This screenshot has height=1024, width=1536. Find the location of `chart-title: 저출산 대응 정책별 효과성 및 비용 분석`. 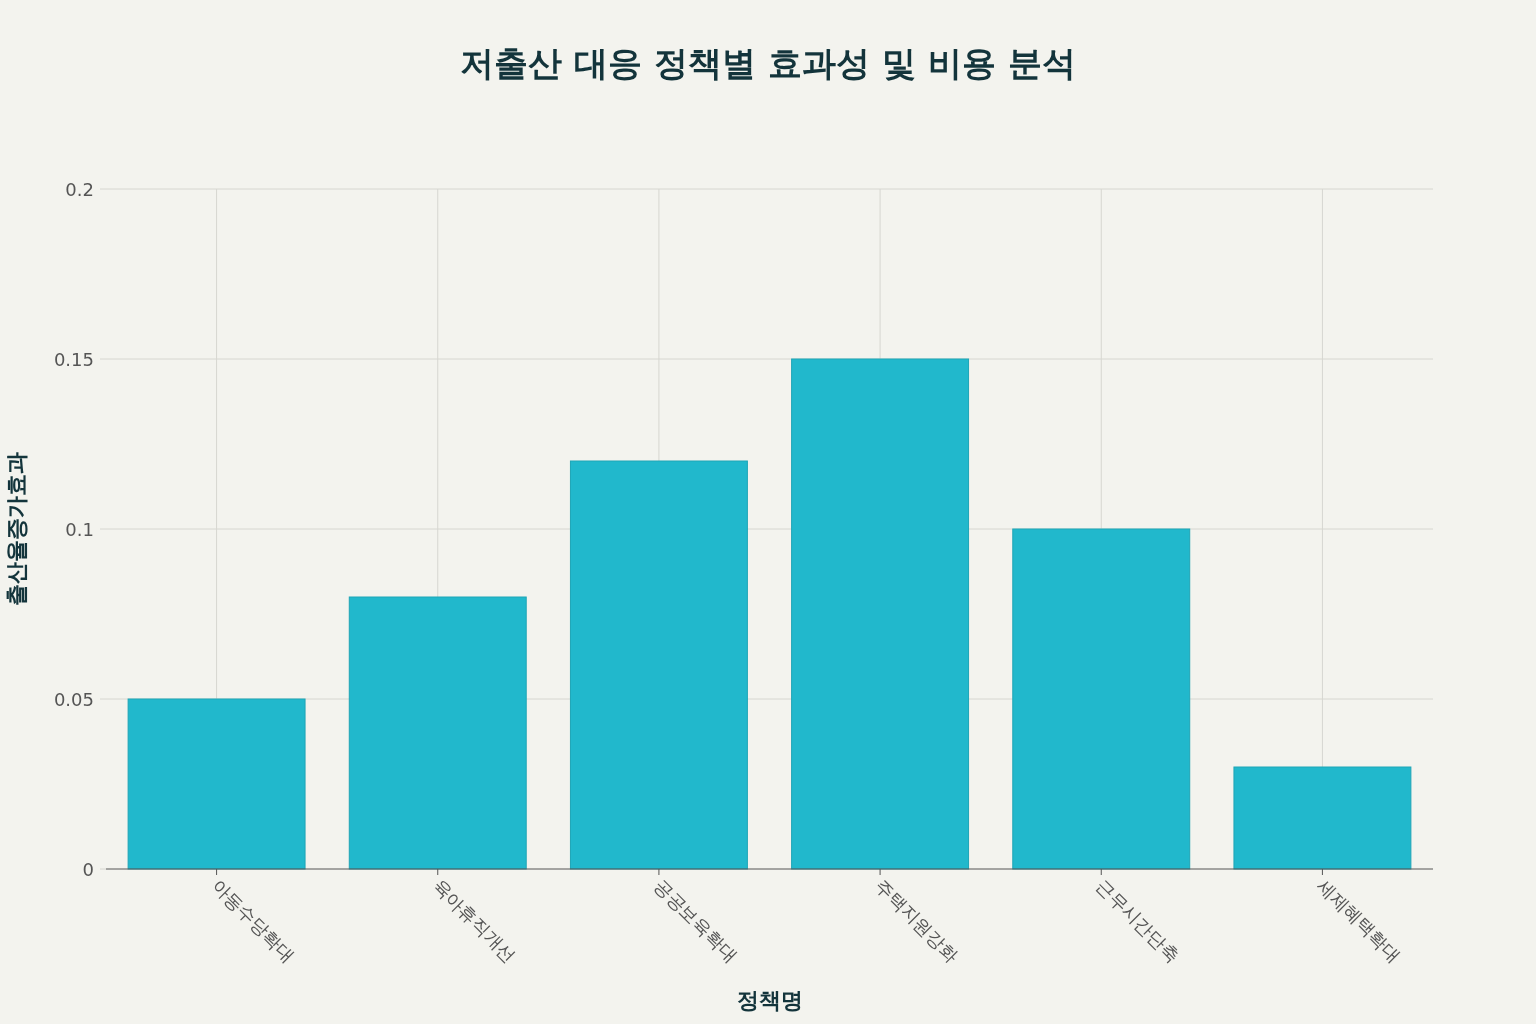

chart-title: 저출산 대응 정책별 효과성 및 비용 분석 is located at coordinates (768, 63).